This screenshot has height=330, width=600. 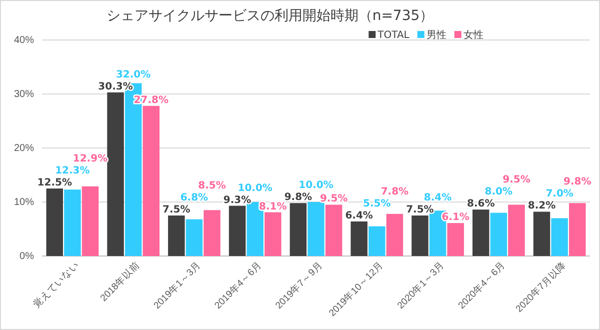 What do you see at coordinates (393, 35) in the screenshot?
I see `legend-label: TOTAL` at bounding box center [393, 35].